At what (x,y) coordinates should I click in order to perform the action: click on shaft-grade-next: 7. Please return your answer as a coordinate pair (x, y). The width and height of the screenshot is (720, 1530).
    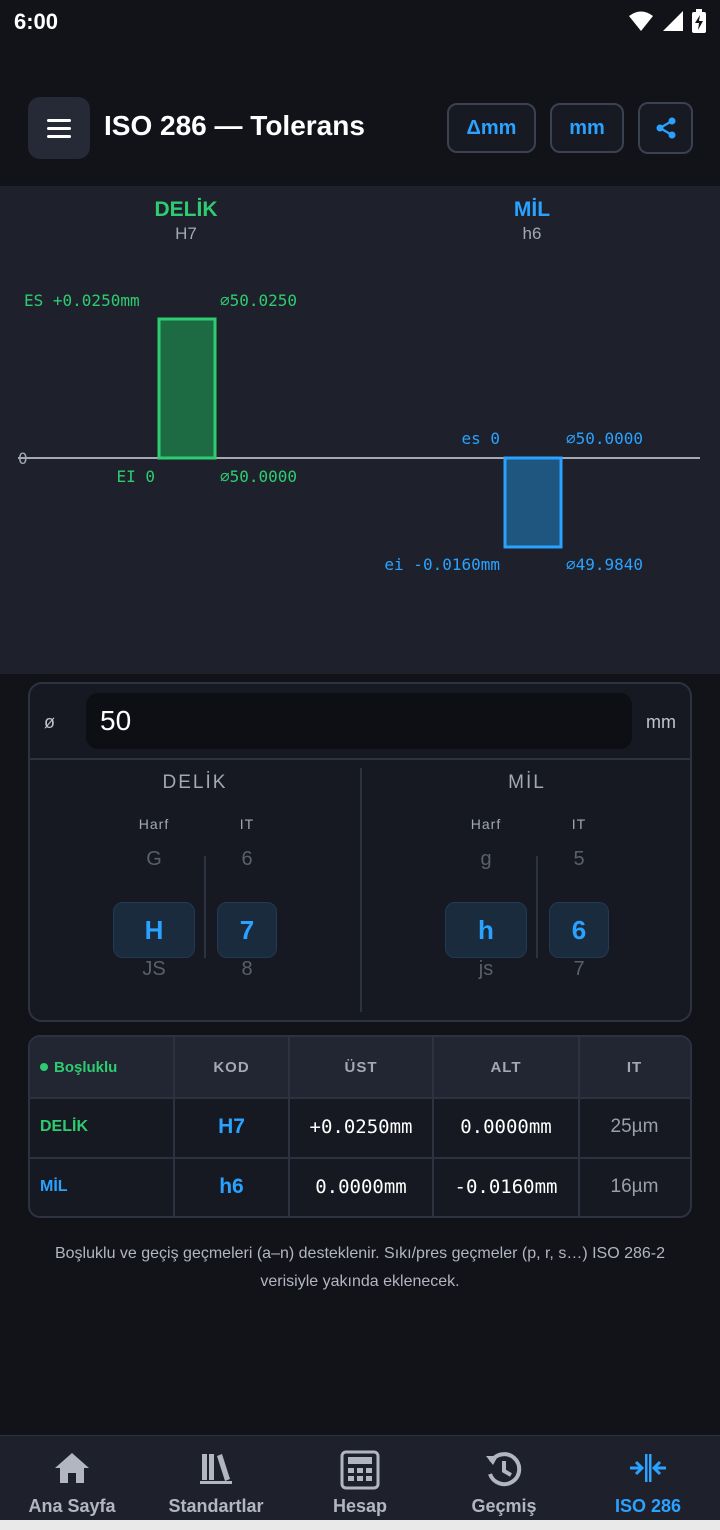
    Looking at the image, I should click on (579, 969).